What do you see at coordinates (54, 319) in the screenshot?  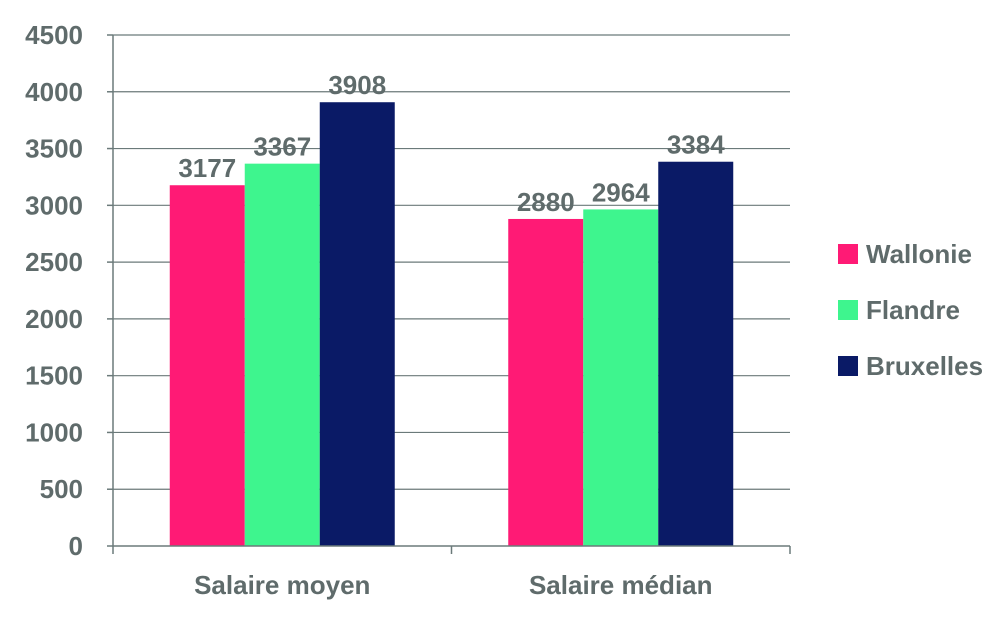 I see `y-tick-label: 2000` at bounding box center [54, 319].